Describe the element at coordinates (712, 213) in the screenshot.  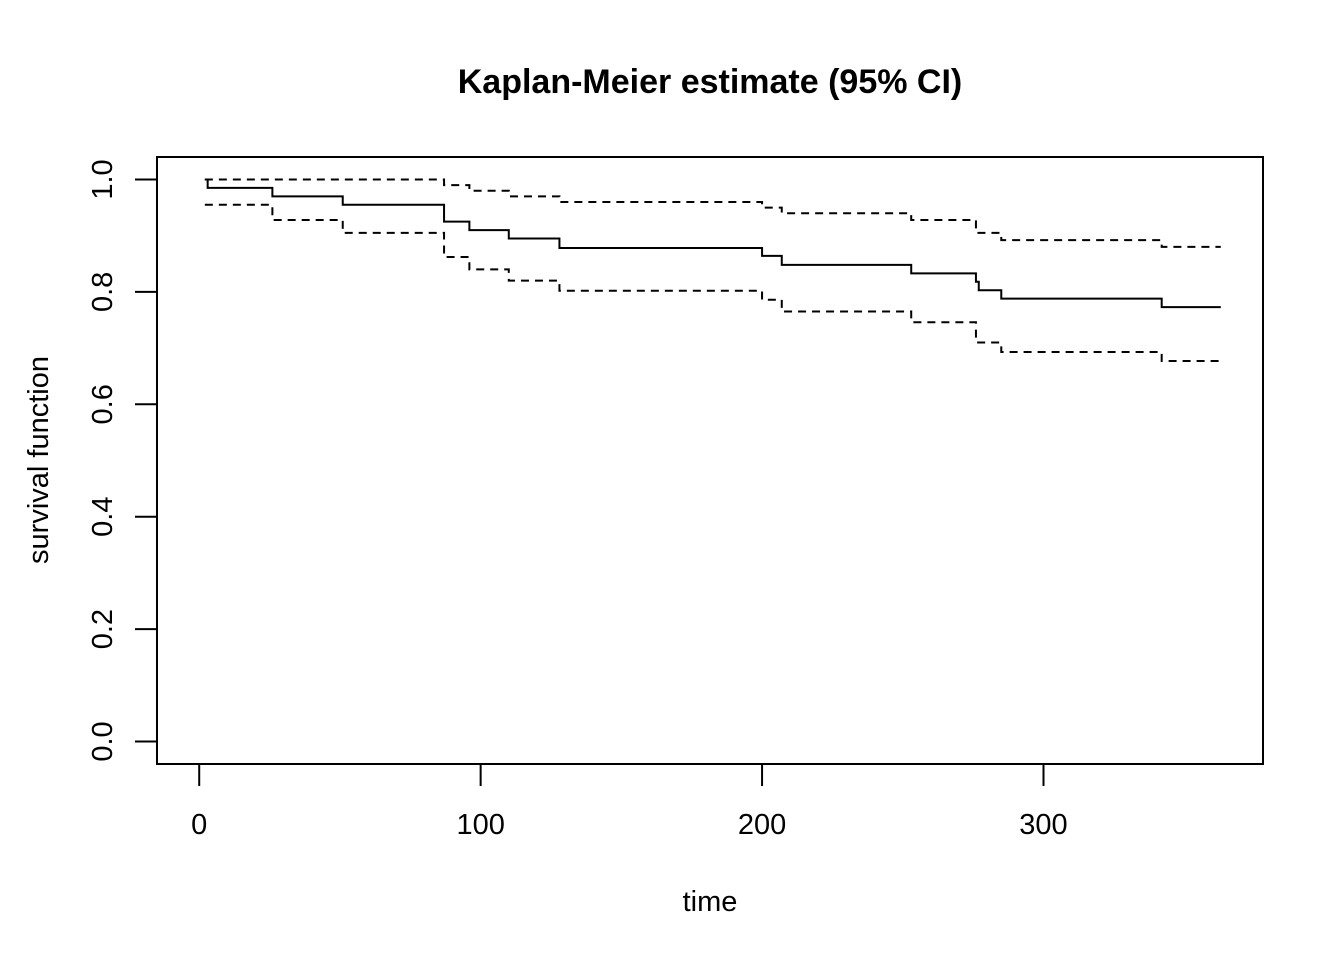
I see `ci-upper-line` at that location.